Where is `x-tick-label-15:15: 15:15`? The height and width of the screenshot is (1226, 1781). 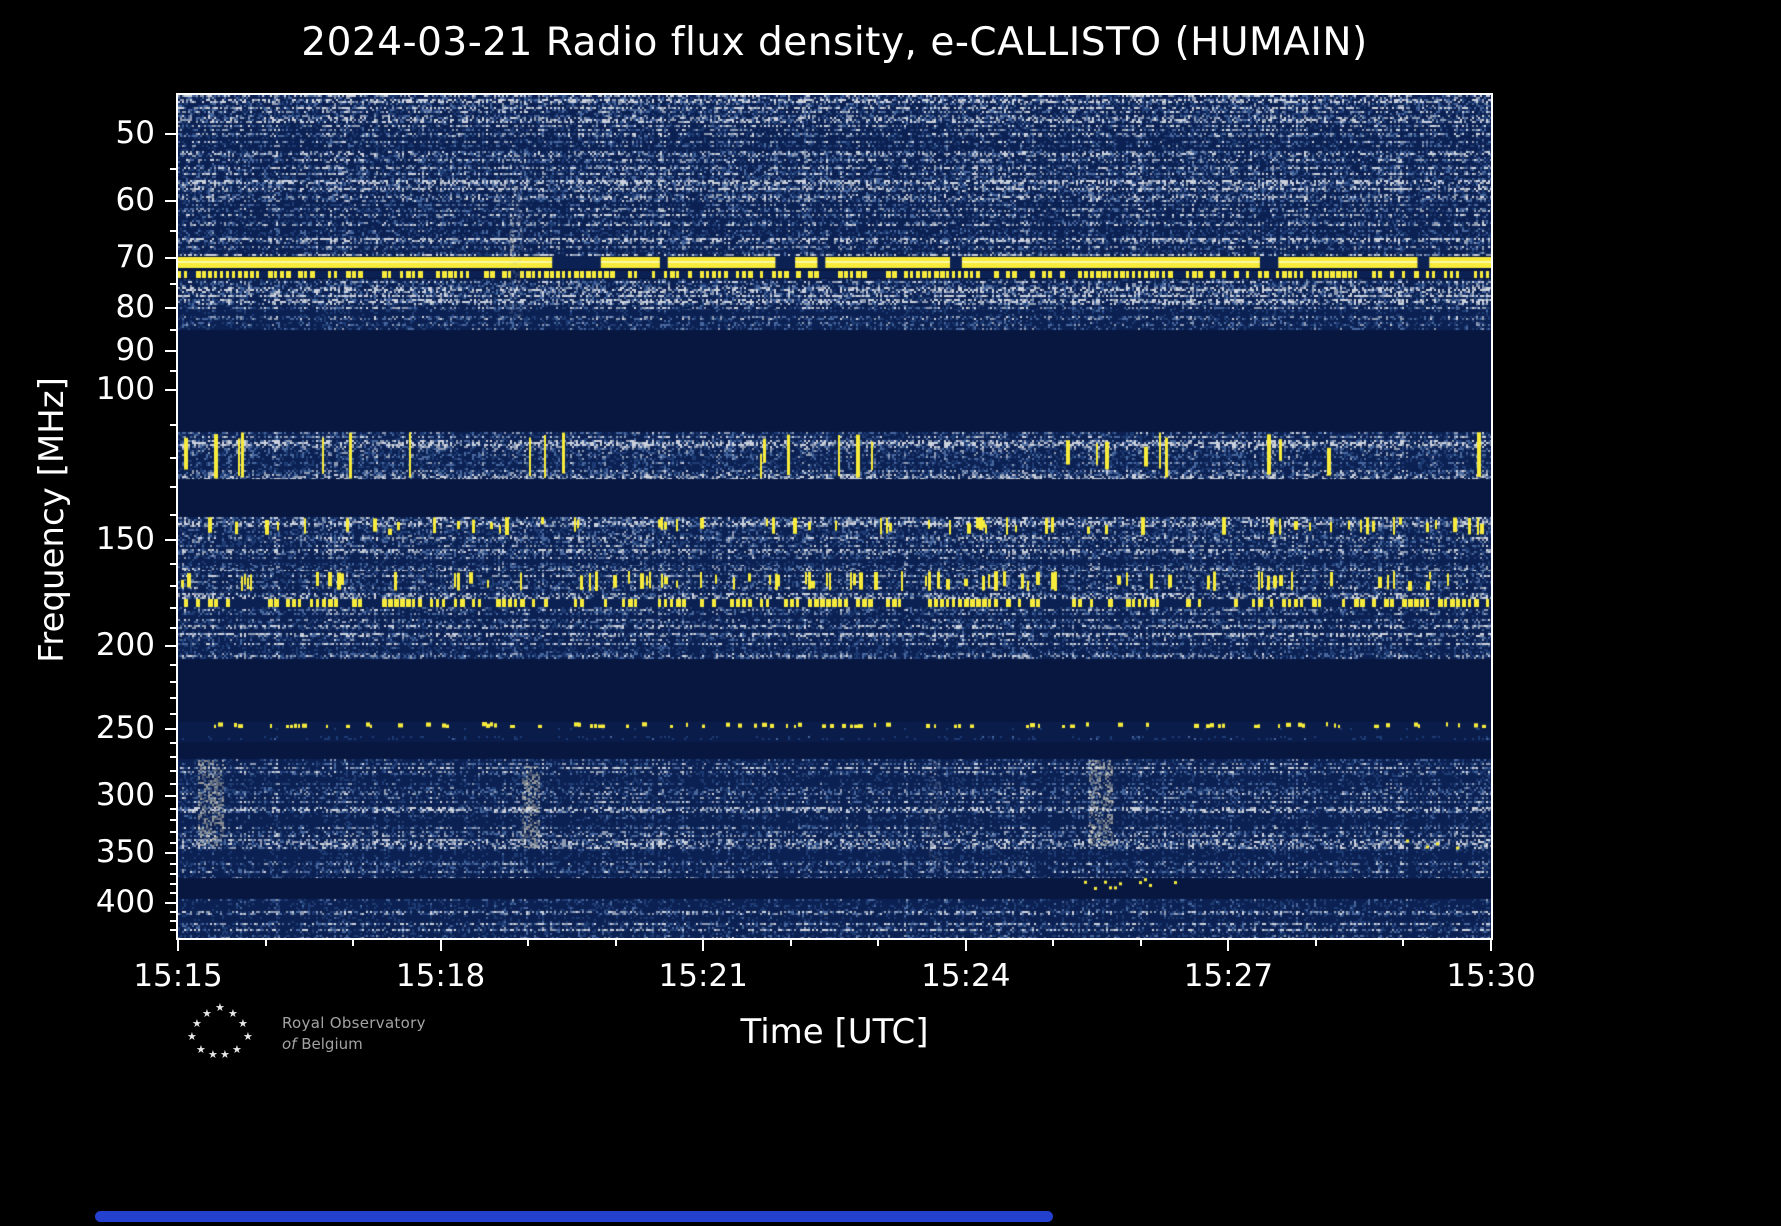
x-tick-label-15:15: 15:15 is located at coordinates (178, 976).